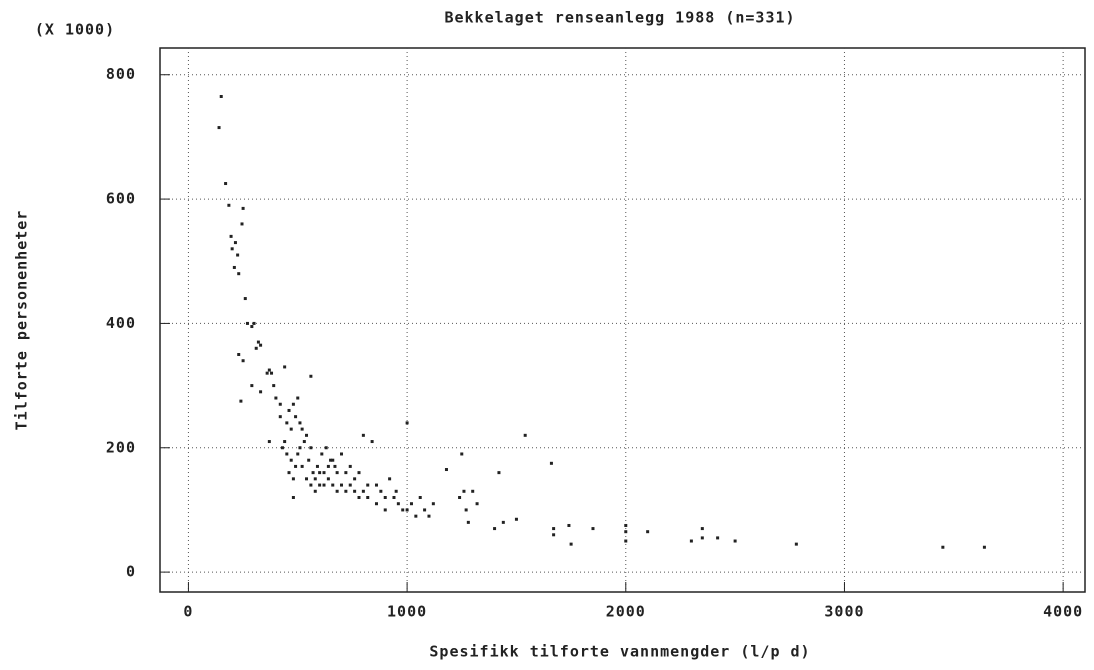 The height and width of the screenshot is (670, 1094). I want to click on x-tick-label: 4000, so click(1063, 612).